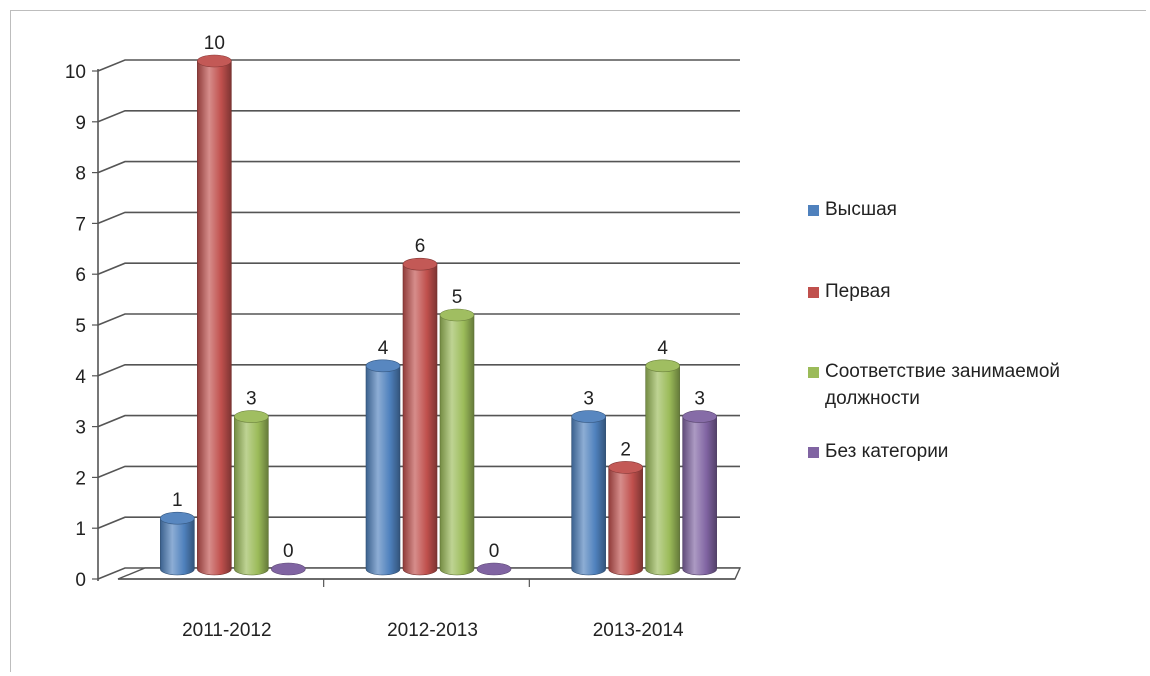 The width and height of the screenshot is (1150, 676). What do you see at coordinates (80, 224) in the screenshot?
I see `y-tick-label: 7` at bounding box center [80, 224].